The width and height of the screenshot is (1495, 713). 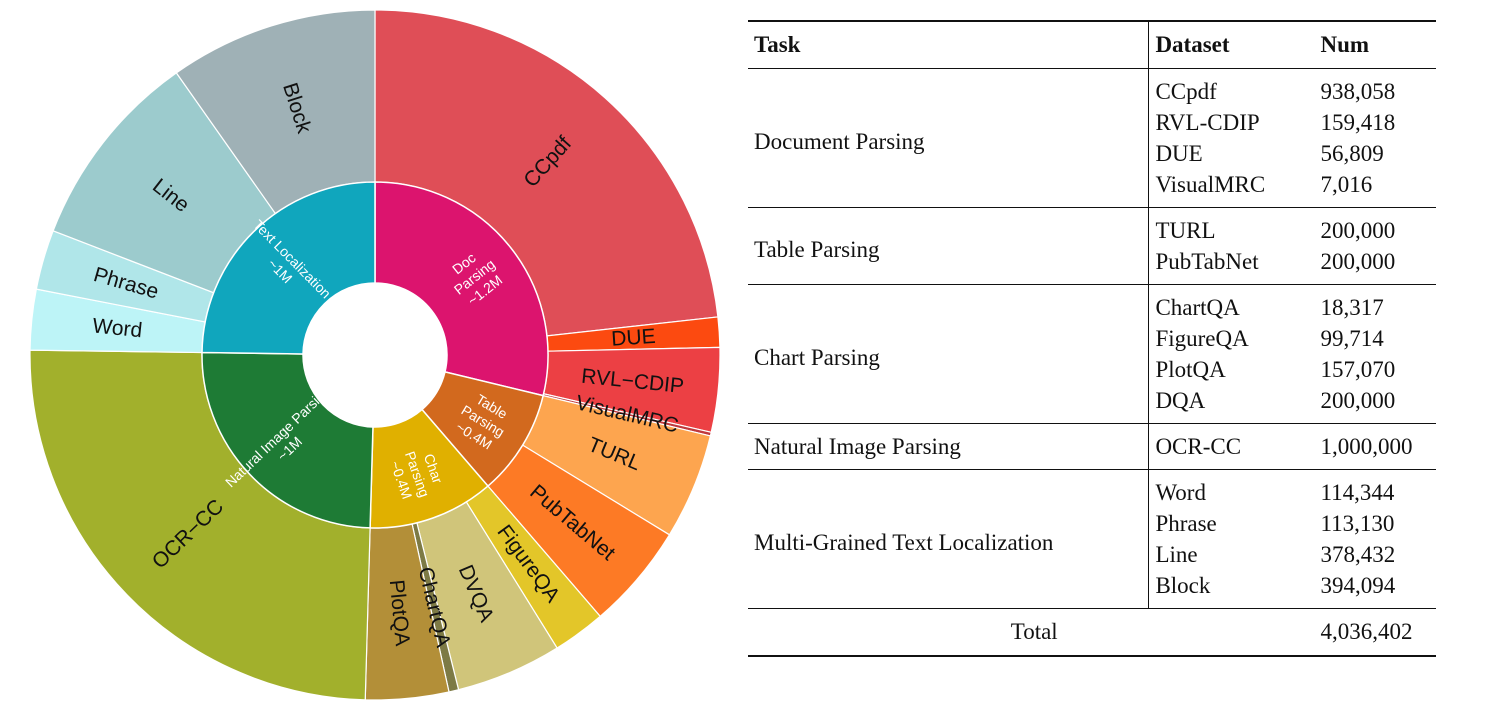 I want to click on table-row: RVL-CDIP 159,418, so click(x=1092, y=122).